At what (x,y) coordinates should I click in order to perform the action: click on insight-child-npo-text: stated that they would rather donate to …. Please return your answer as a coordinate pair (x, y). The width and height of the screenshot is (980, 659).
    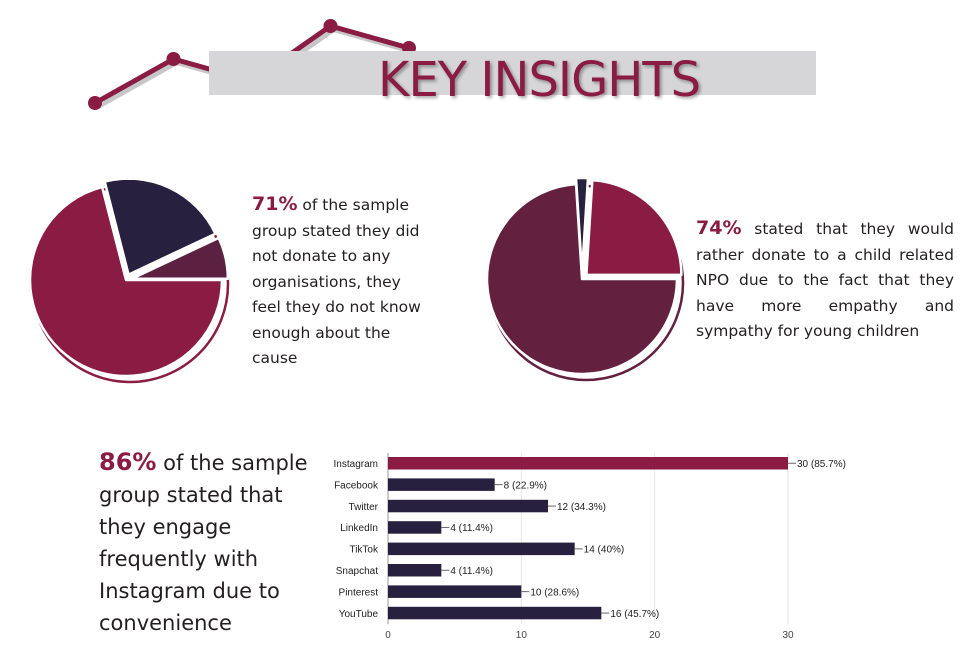
    Looking at the image, I should click on (825, 280).